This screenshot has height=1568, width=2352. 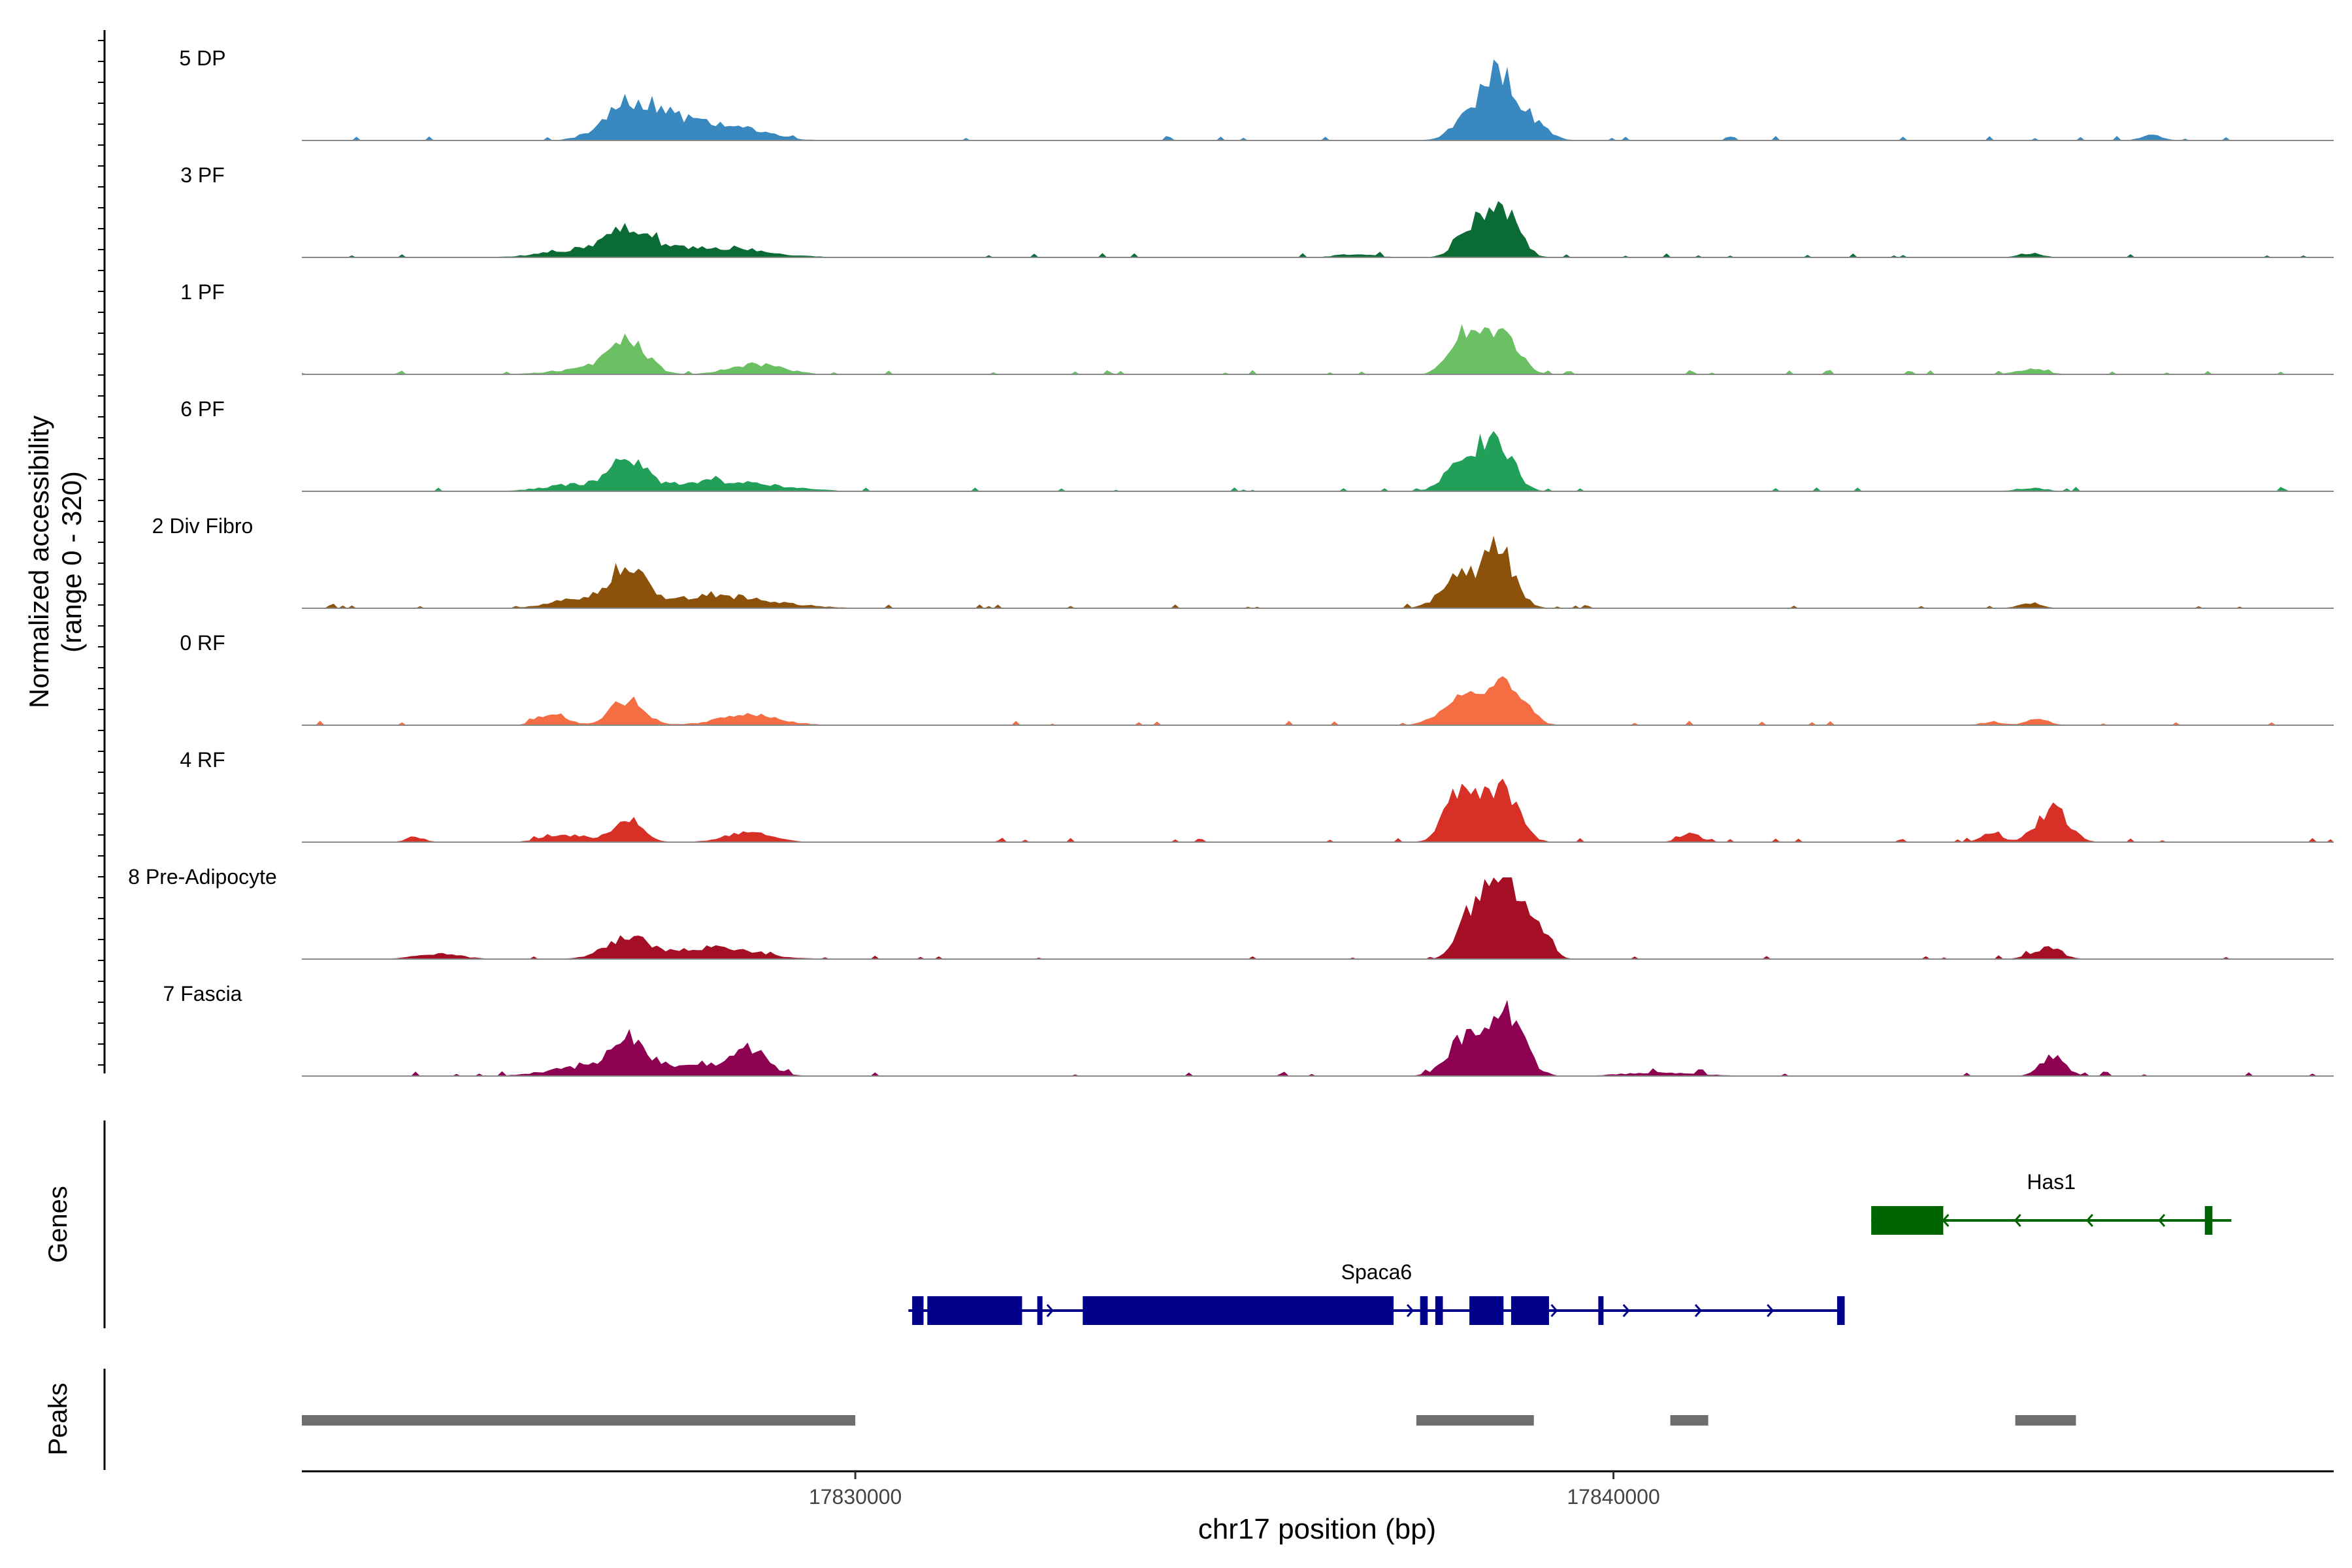 What do you see at coordinates (202, 526) in the screenshot?
I see `track-label: 2 Div Fibro` at bounding box center [202, 526].